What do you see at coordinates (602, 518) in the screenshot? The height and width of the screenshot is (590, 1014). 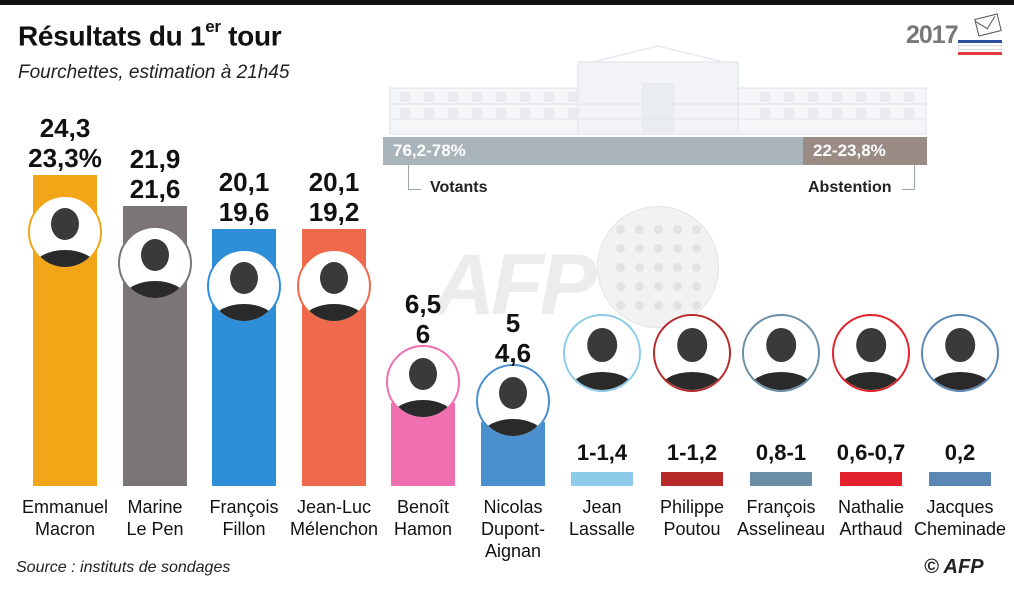 I see `candidate-name: Jean Lassalle` at bounding box center [602, 518].